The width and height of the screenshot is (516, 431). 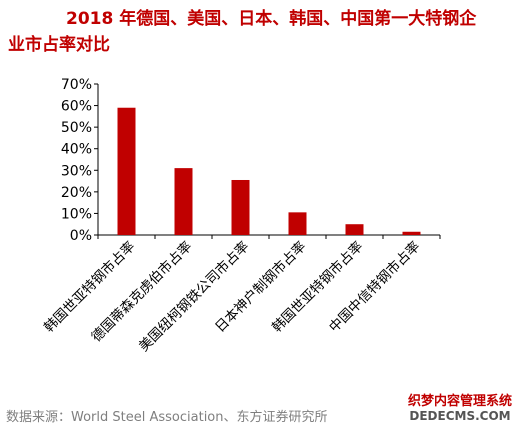 What do you see at coordinates (59, 45) in the screenshot?
I see `title-line-2: 业市占率对比` at bounding box center [59, 45].